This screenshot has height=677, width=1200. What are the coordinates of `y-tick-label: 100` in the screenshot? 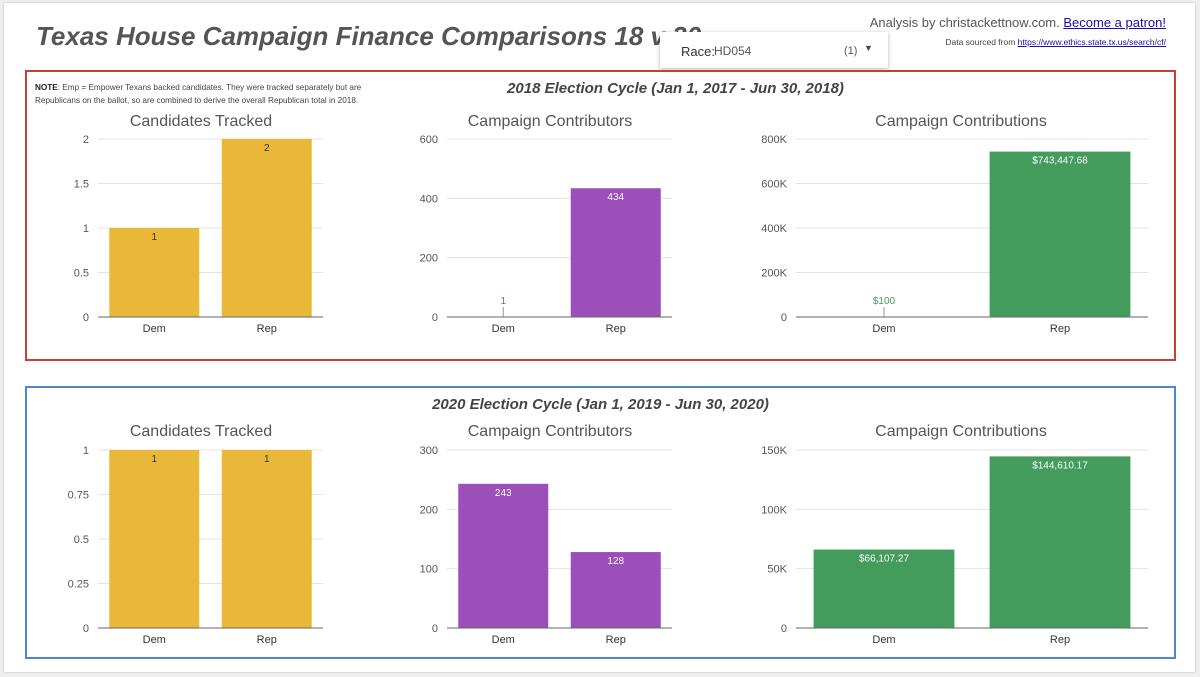 It's located at (429, 570).